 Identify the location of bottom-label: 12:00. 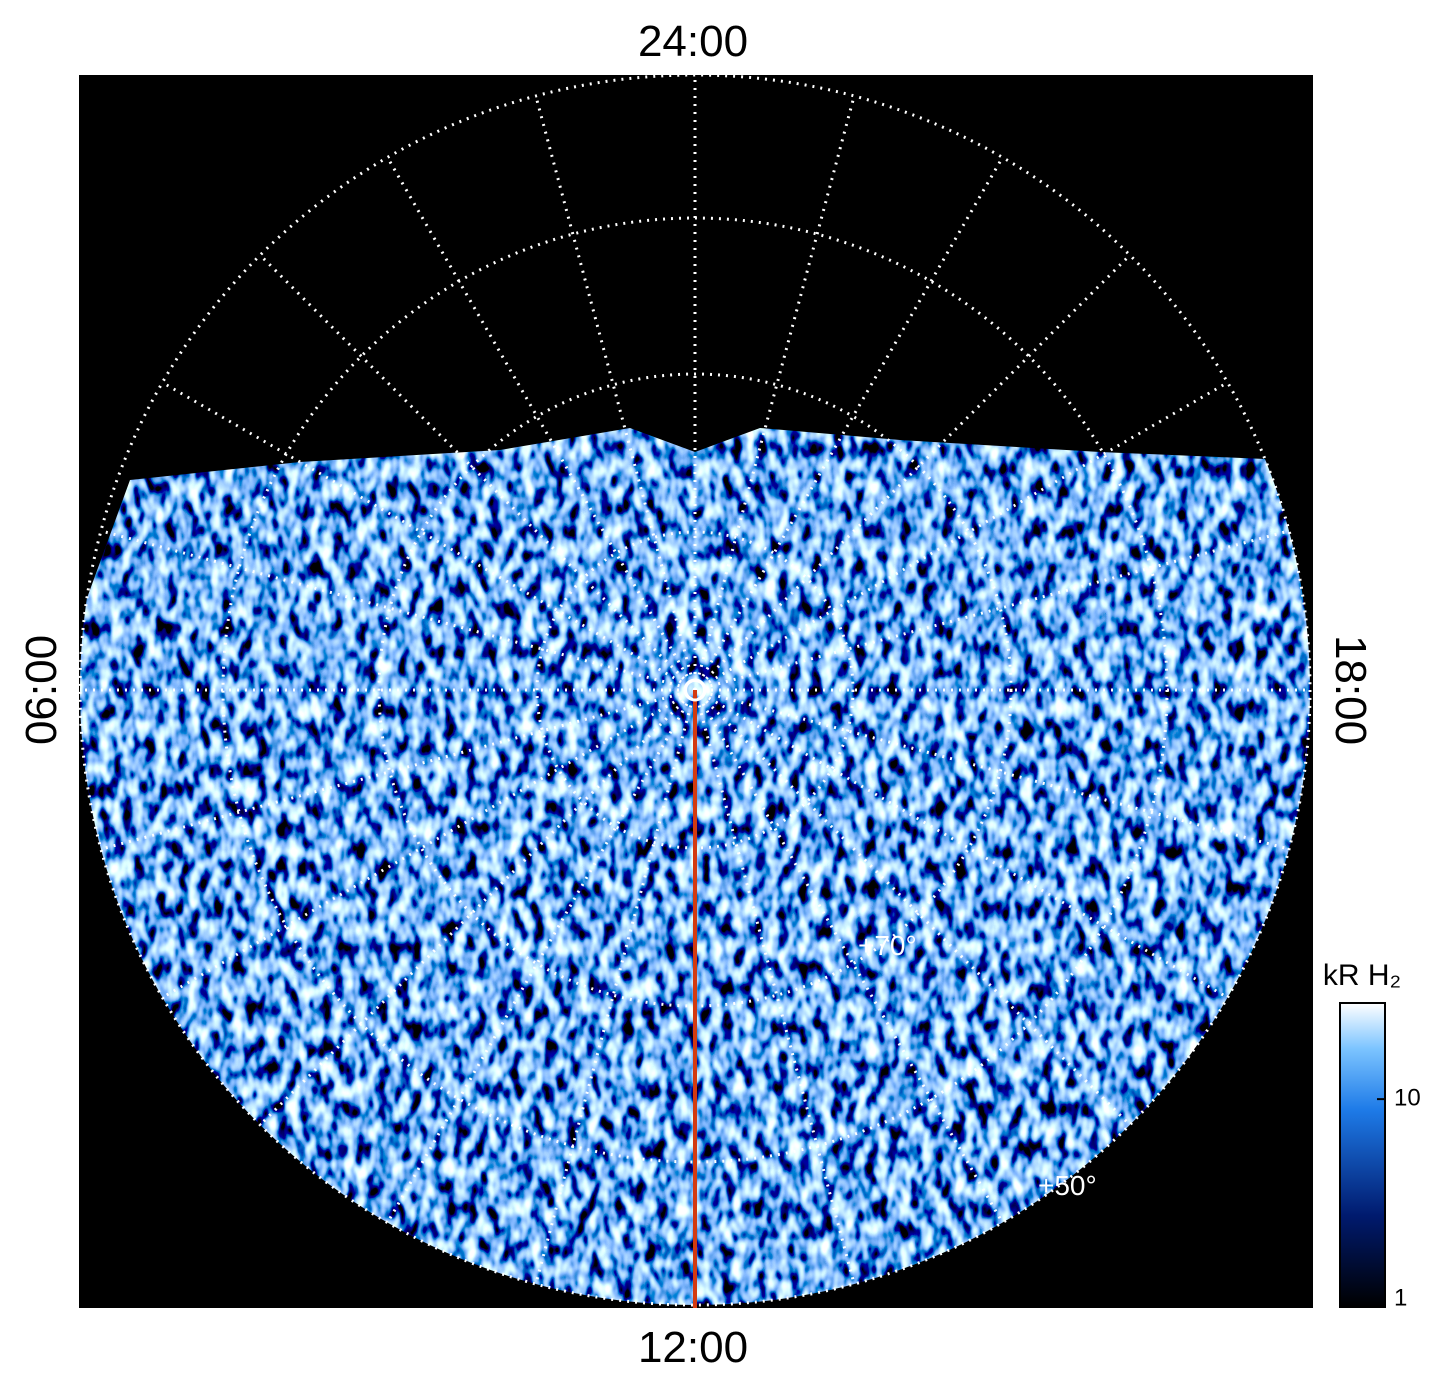
(693, 1347).